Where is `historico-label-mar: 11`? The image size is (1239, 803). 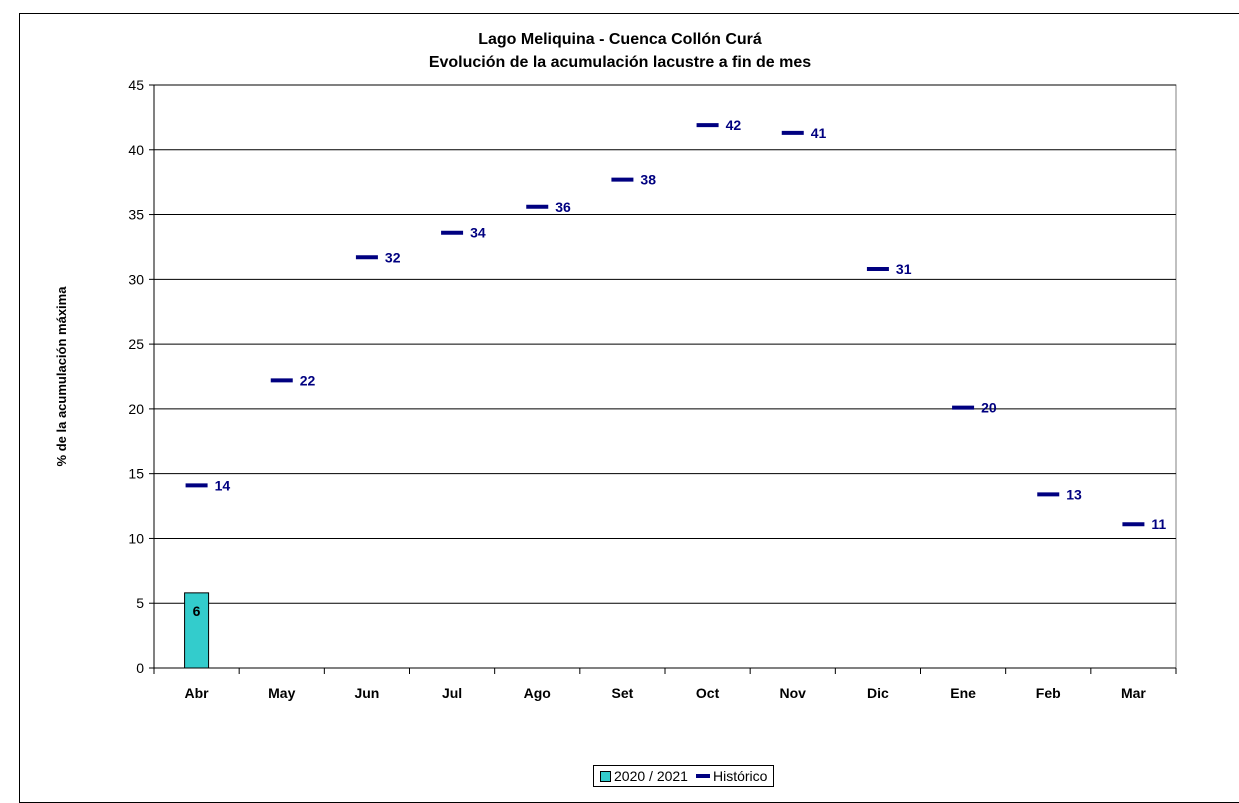
historico-label-mar: 11 is located at coordinates (1158, 524).